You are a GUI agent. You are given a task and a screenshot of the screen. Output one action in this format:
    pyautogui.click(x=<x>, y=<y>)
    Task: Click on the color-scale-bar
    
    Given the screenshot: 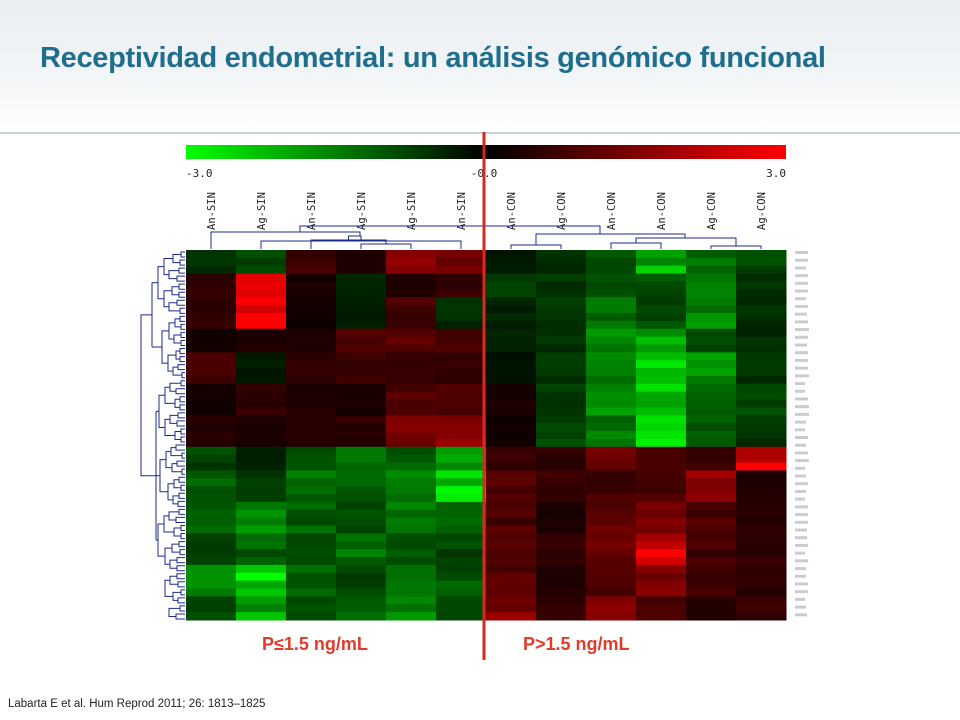 What is the action you would take?
    pyautogui.click(x=486, y=152)
    